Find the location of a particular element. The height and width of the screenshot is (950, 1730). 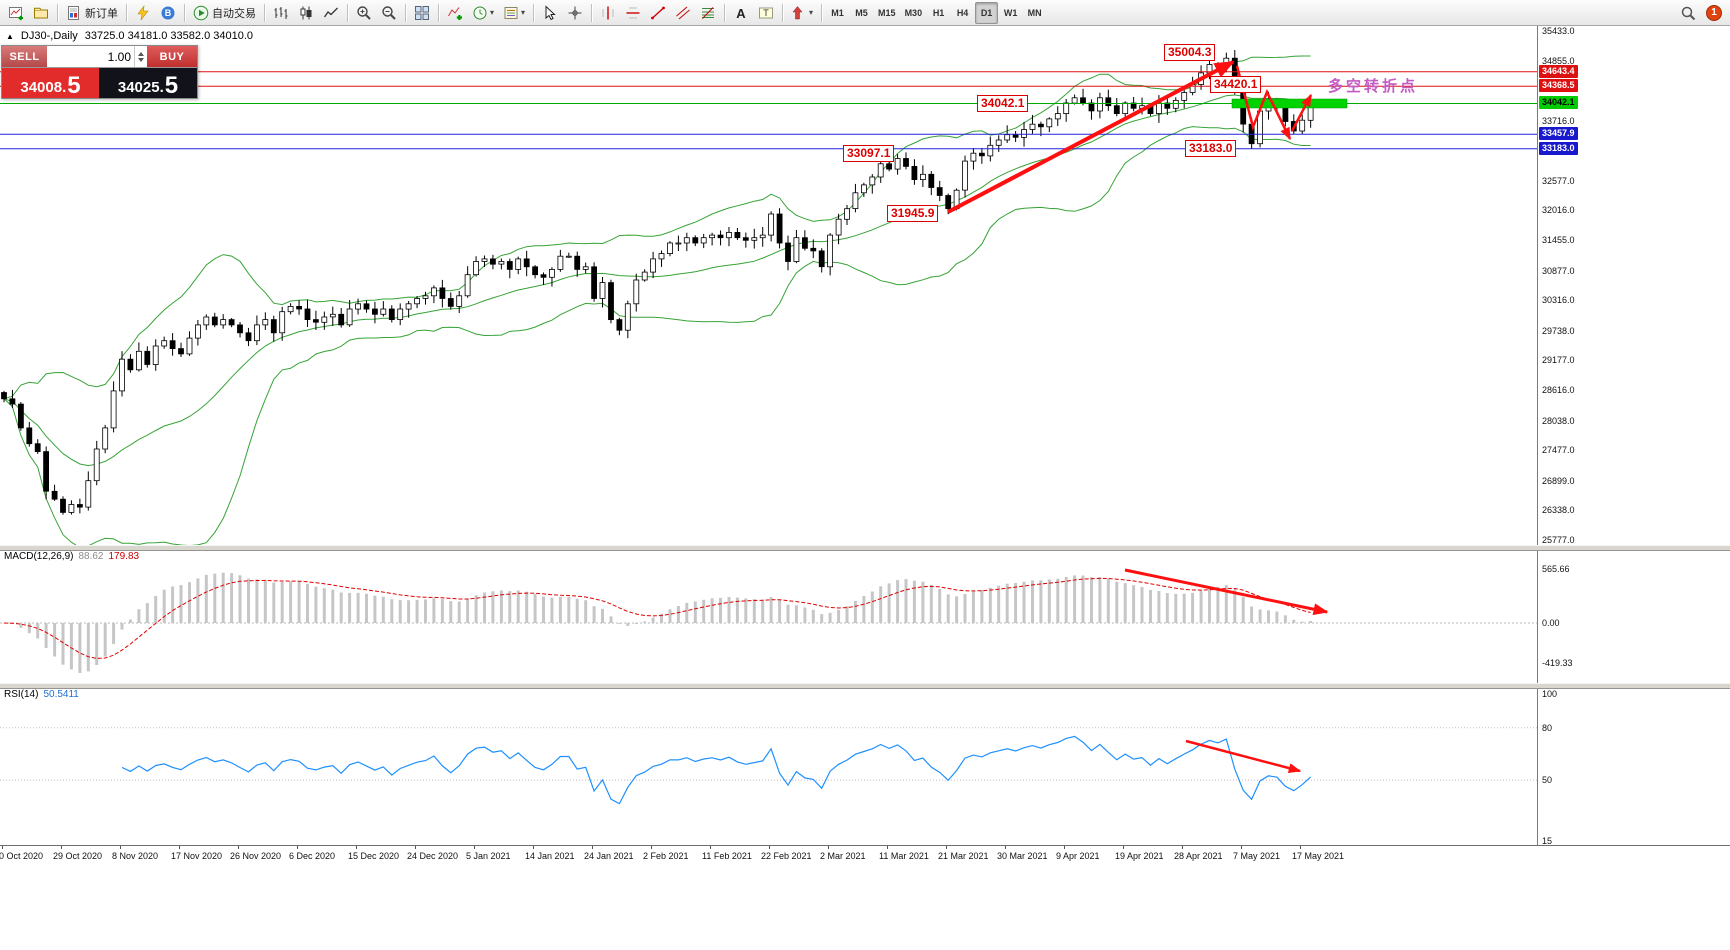

timeframe-h1-button: H1 is located at coordinates (938, 12).